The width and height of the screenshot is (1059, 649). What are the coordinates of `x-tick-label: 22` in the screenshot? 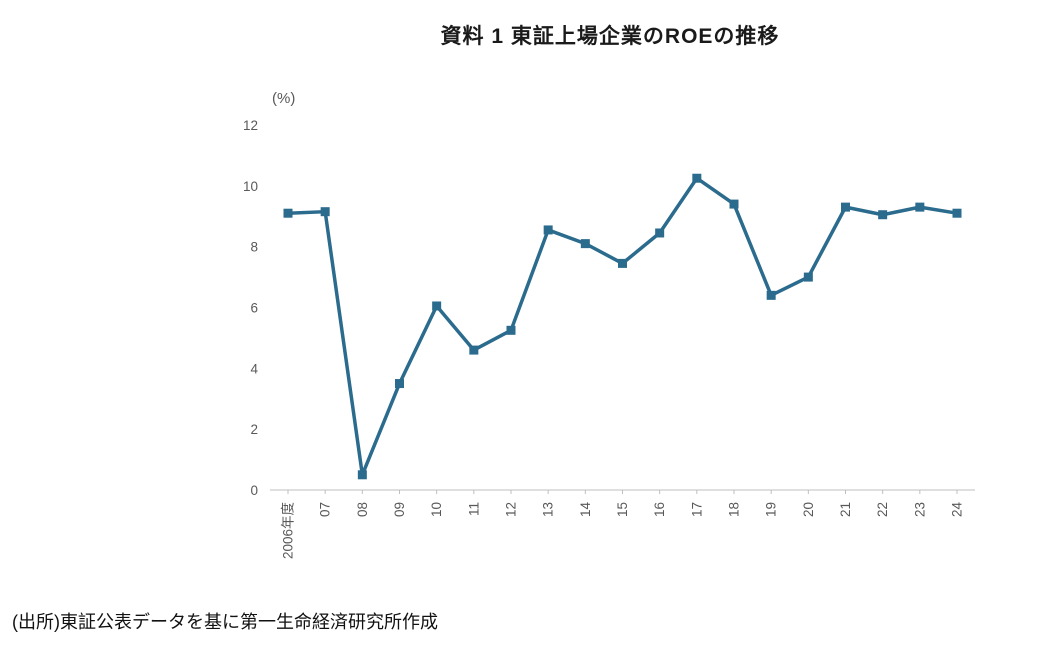 It's located at (882, 509).